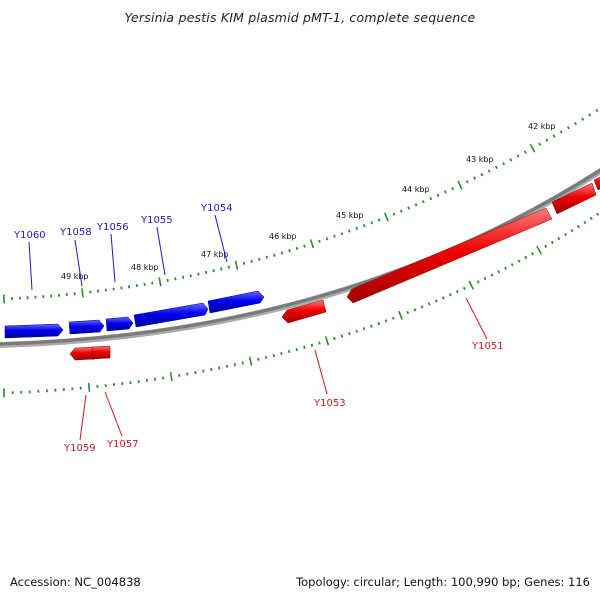 The height and width of the screenshot is (600, 600). I want to click on gene-arrow-y1051, so click(449, 255).